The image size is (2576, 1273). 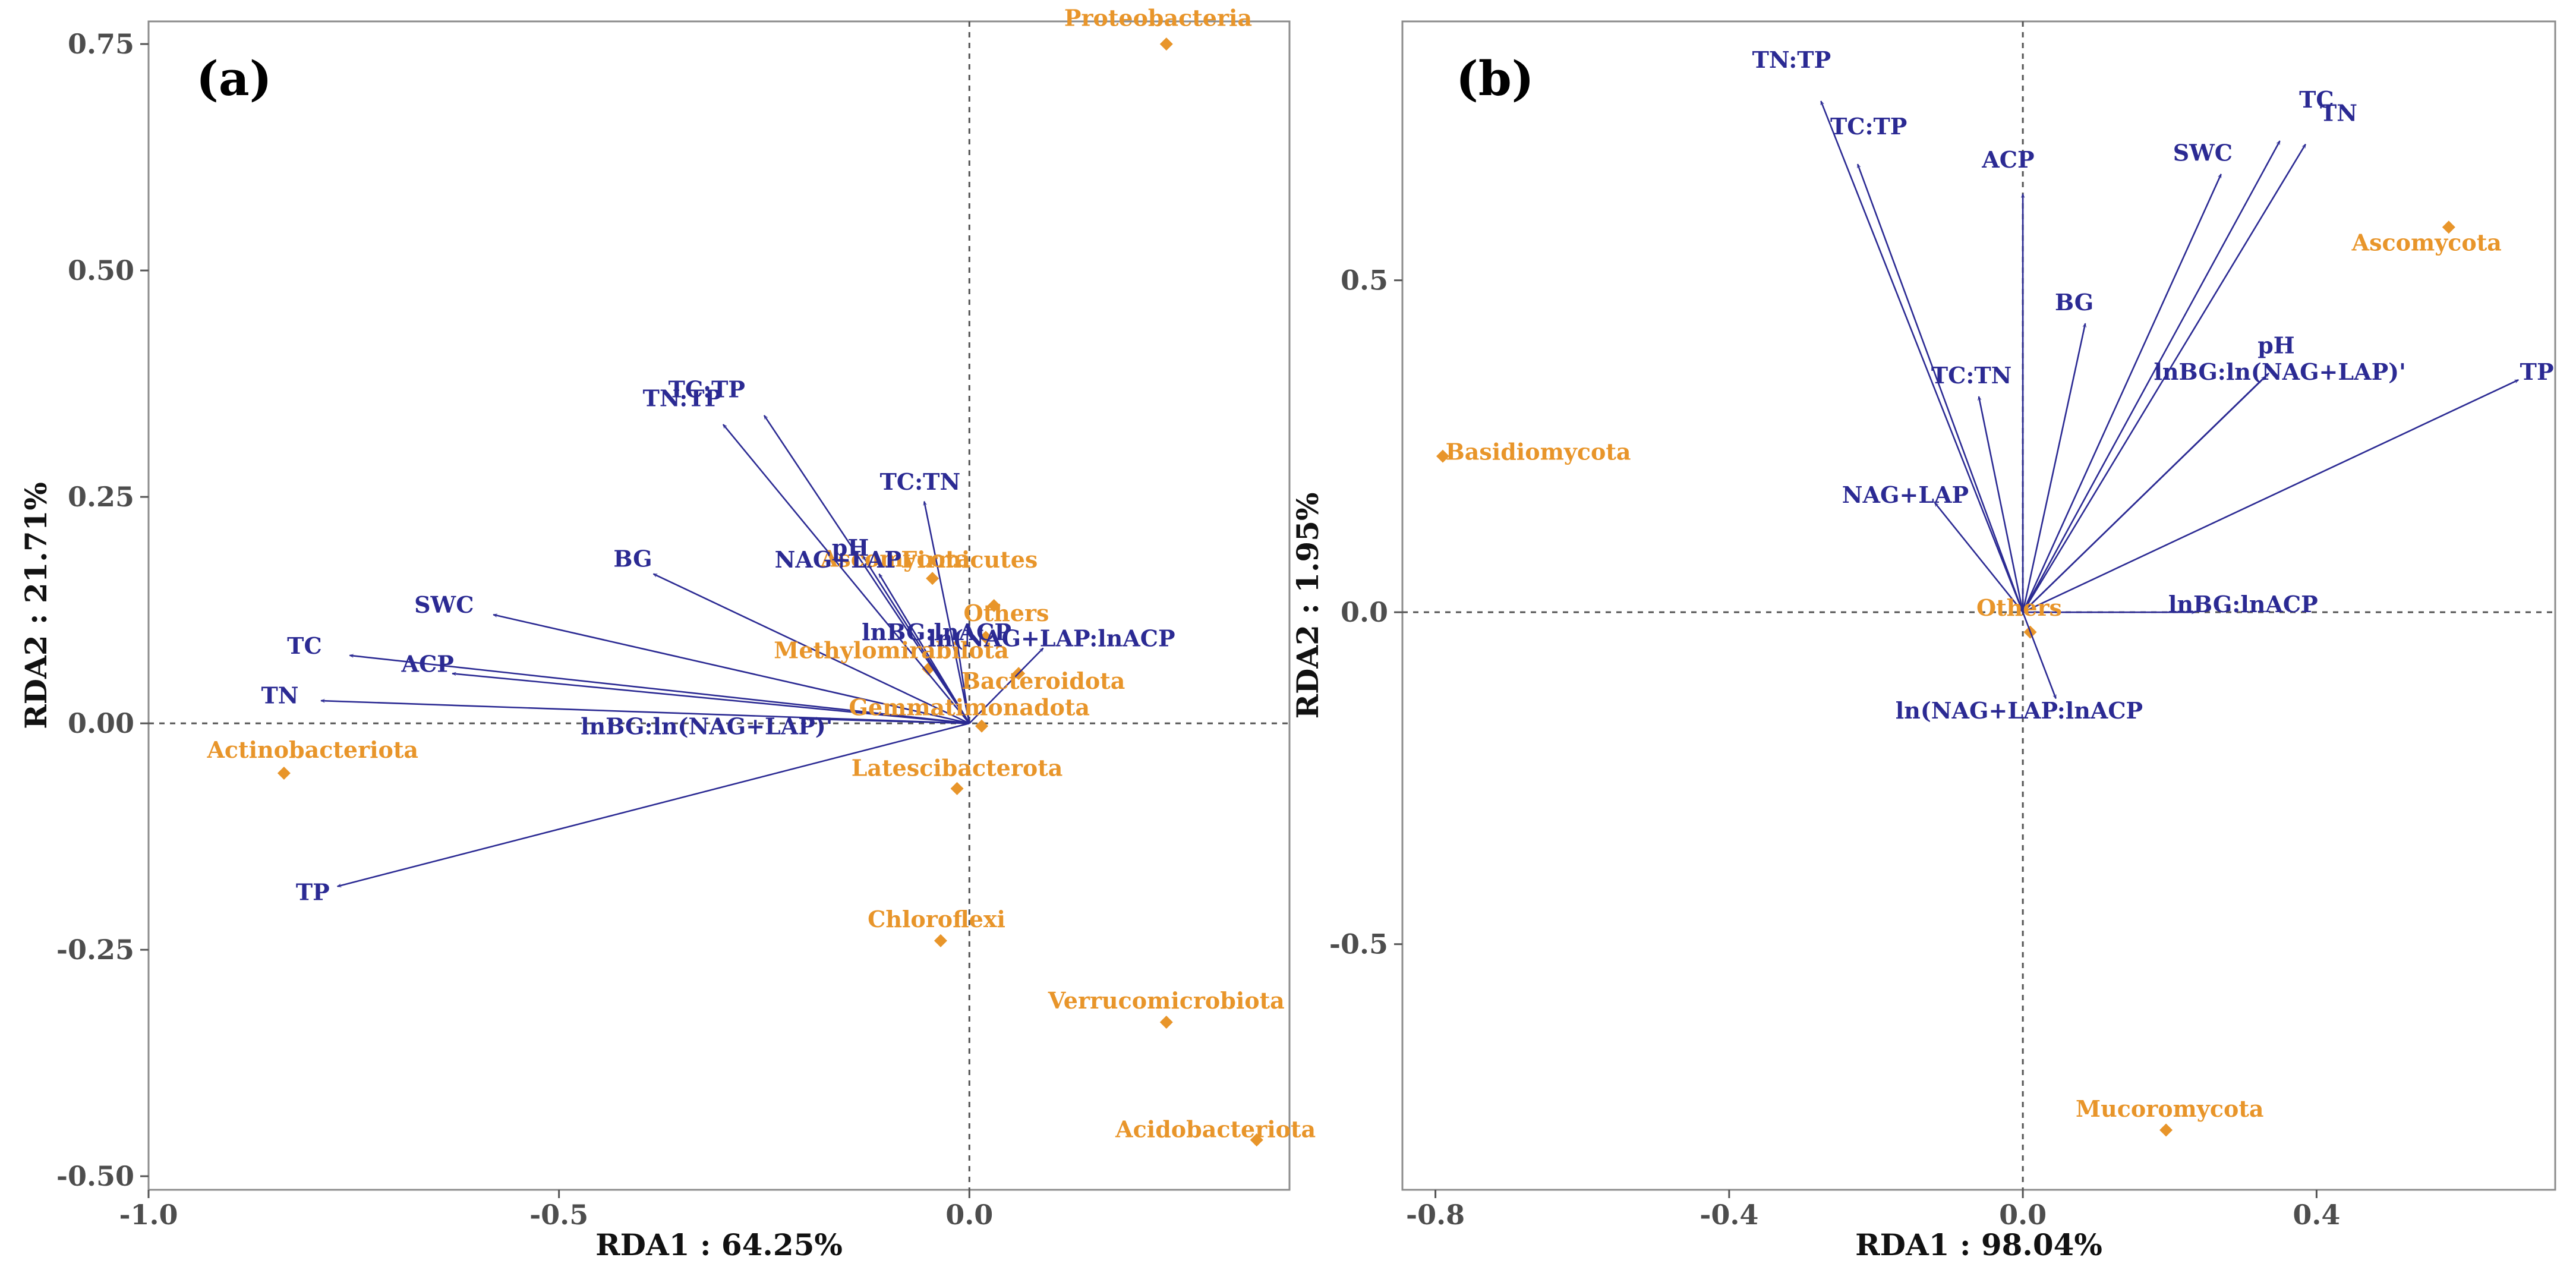 I want to click on species-label: Basidiomycota, so click(x=1539, y=451).